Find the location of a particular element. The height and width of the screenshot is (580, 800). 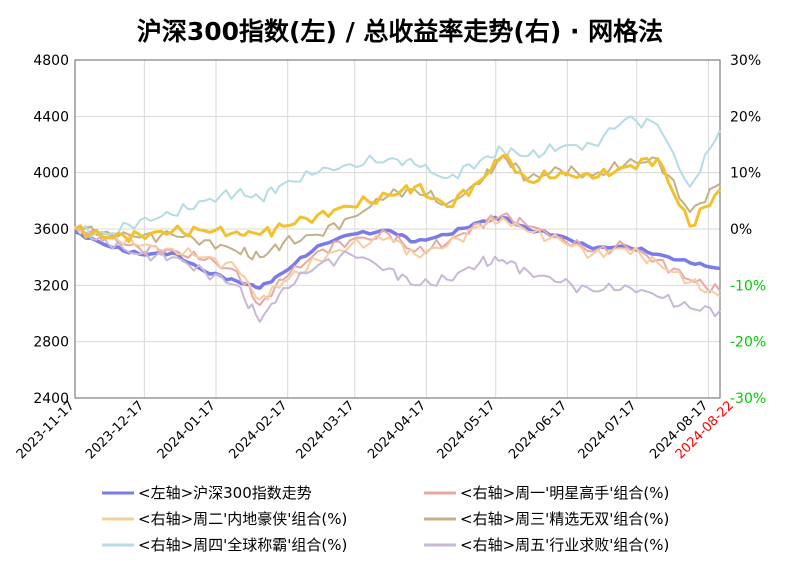

y-left-tick-label: 3600 is located at coordinates (51, 230).